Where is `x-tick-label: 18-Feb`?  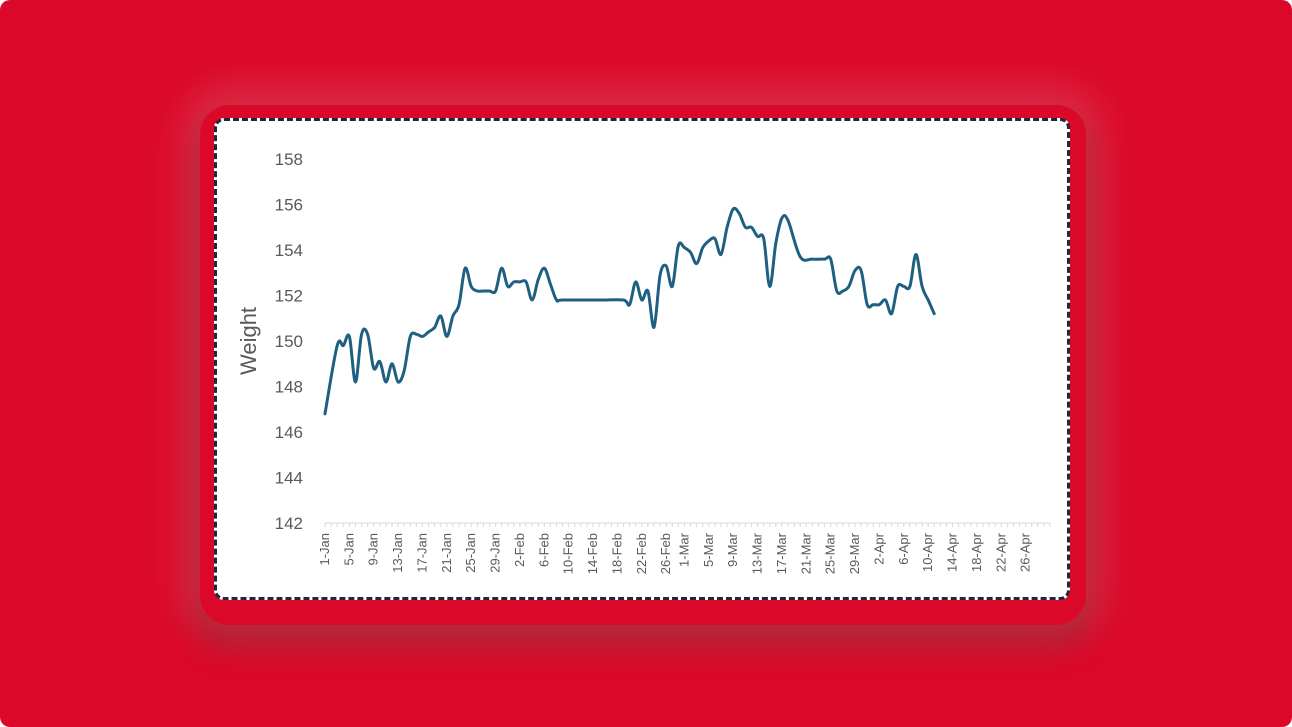
x-tick-label: 18-Feb is located at coordinates (616, 553).